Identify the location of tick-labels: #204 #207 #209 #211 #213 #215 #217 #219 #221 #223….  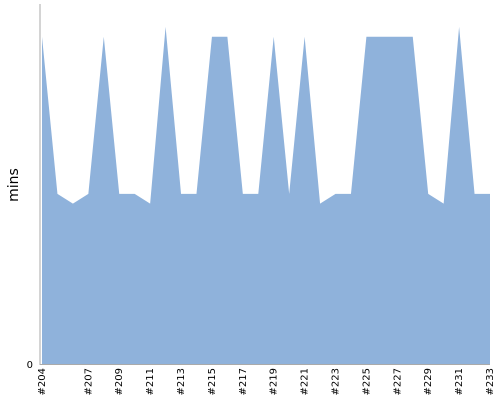
(261, 377).